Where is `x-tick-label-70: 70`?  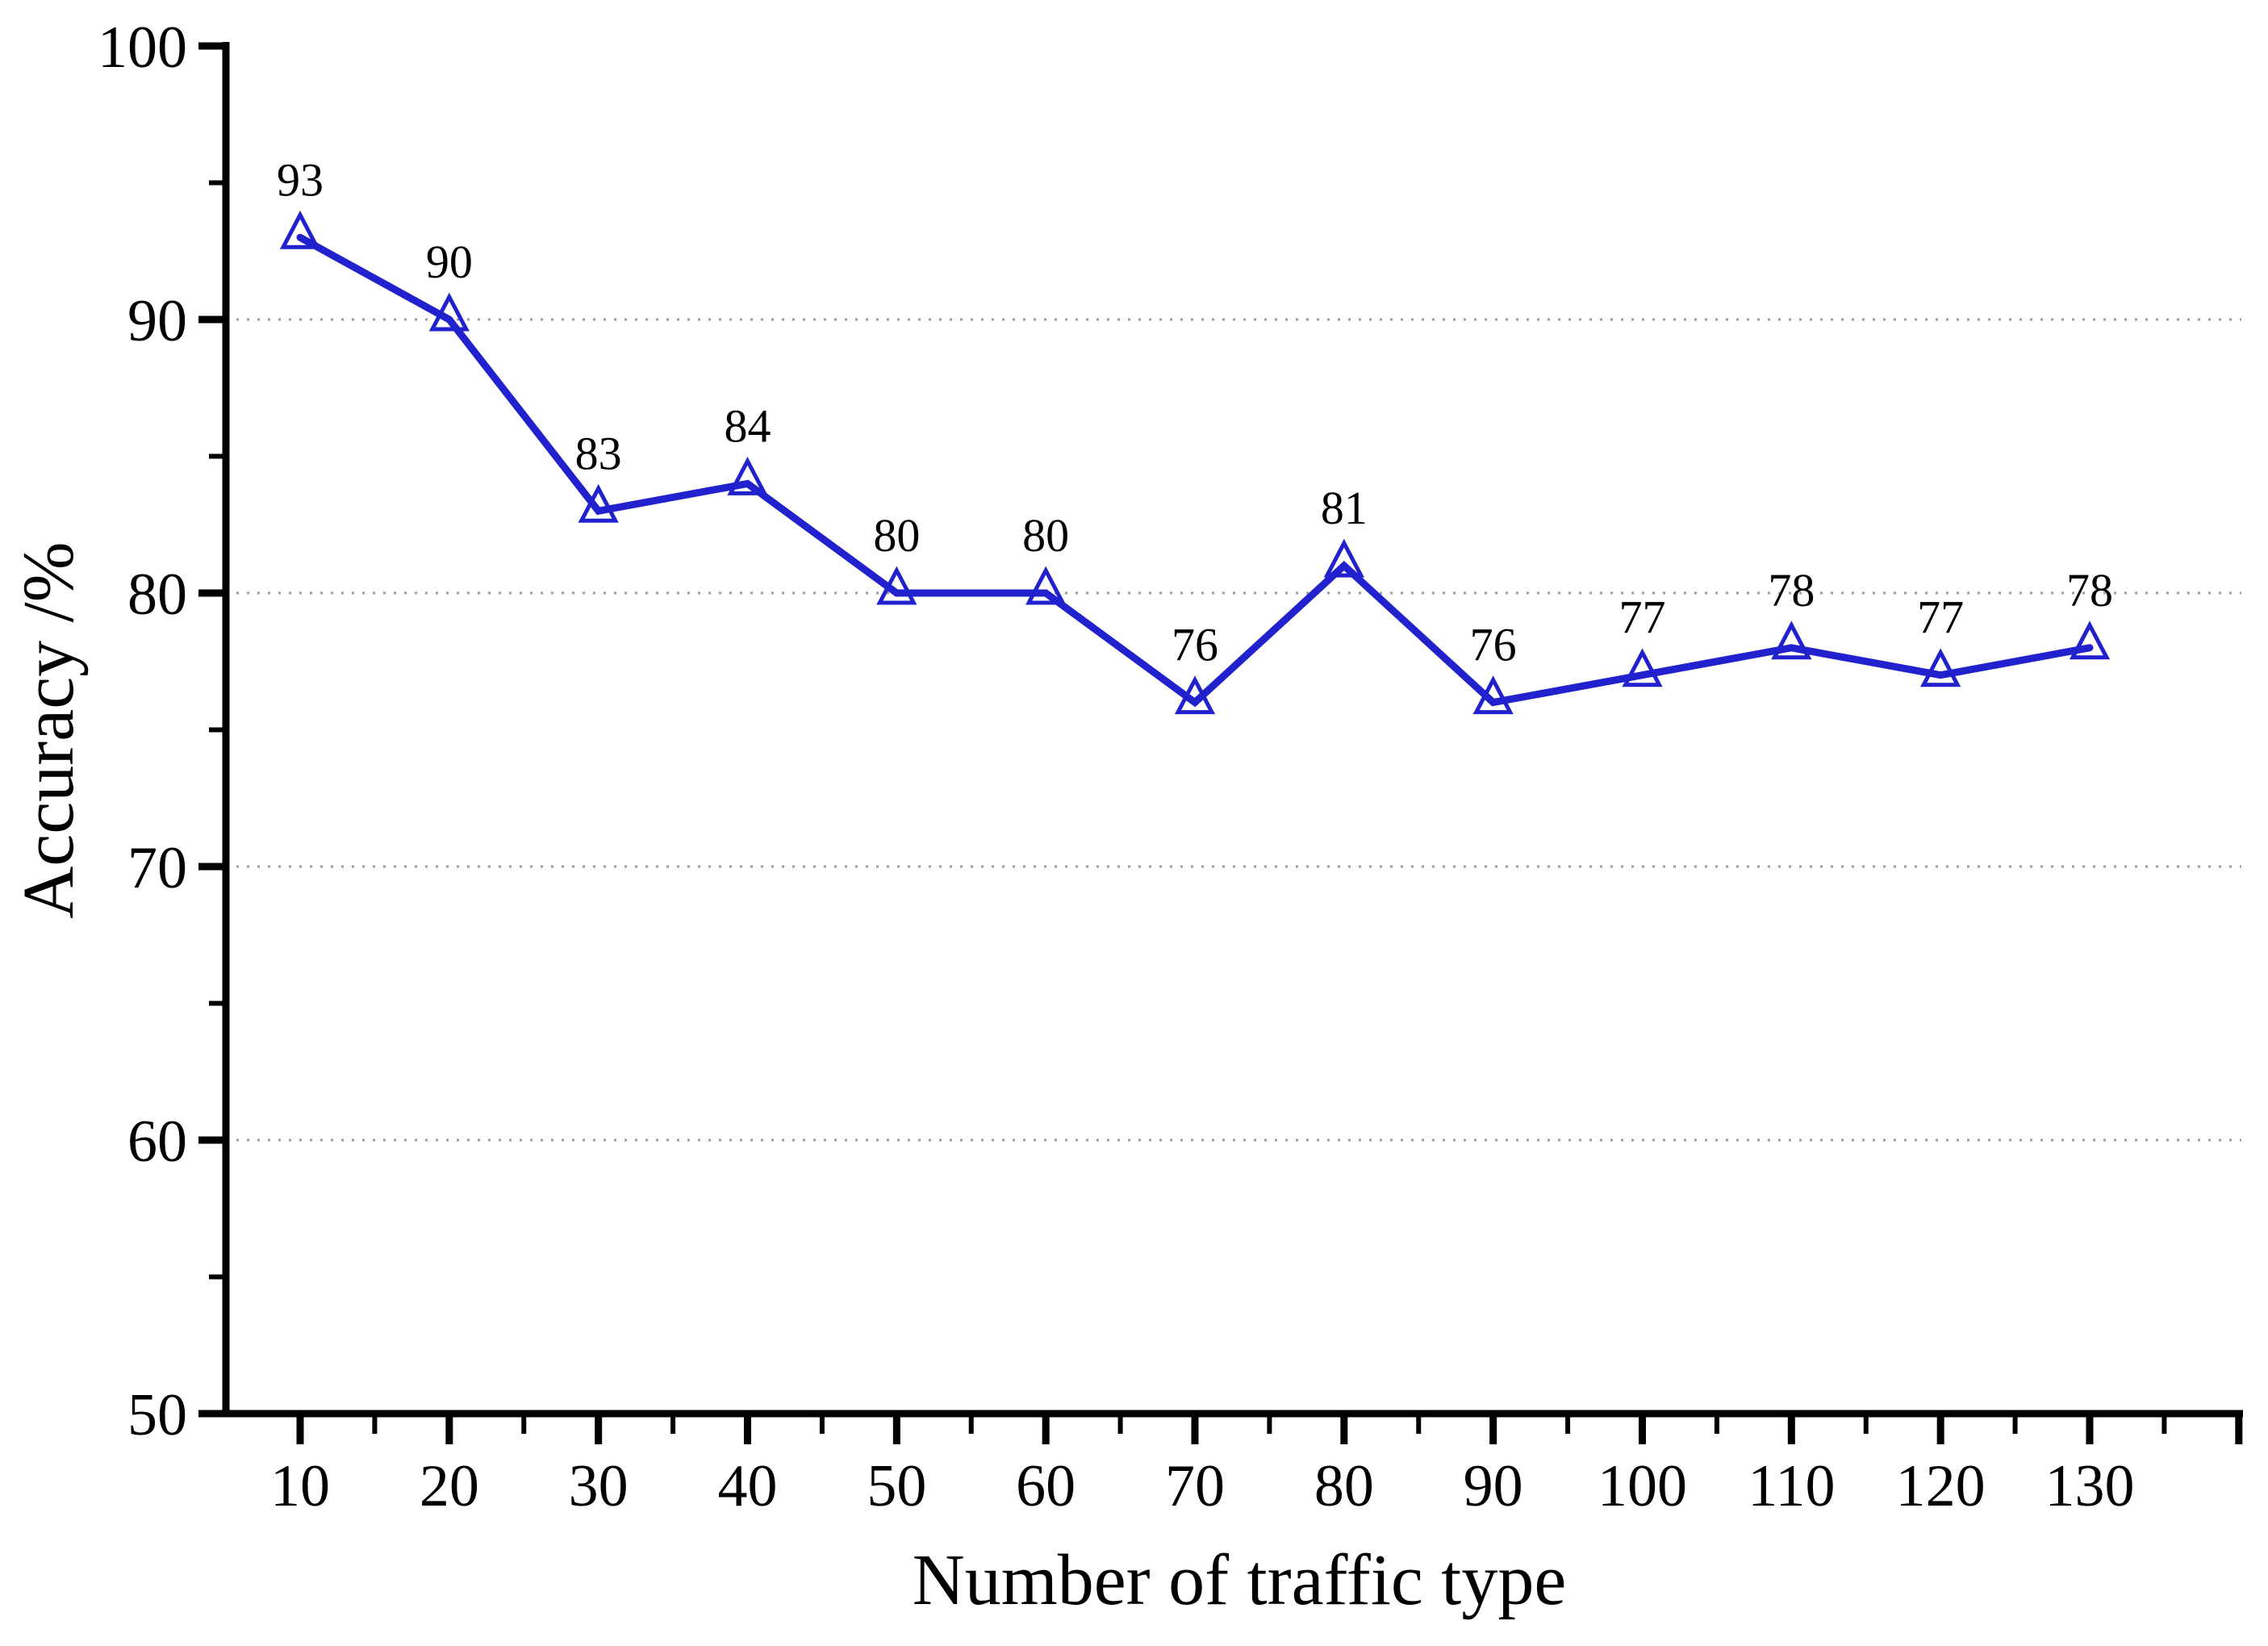 x-tick-label-70: 70 is located at coordinates (1195, 1486).